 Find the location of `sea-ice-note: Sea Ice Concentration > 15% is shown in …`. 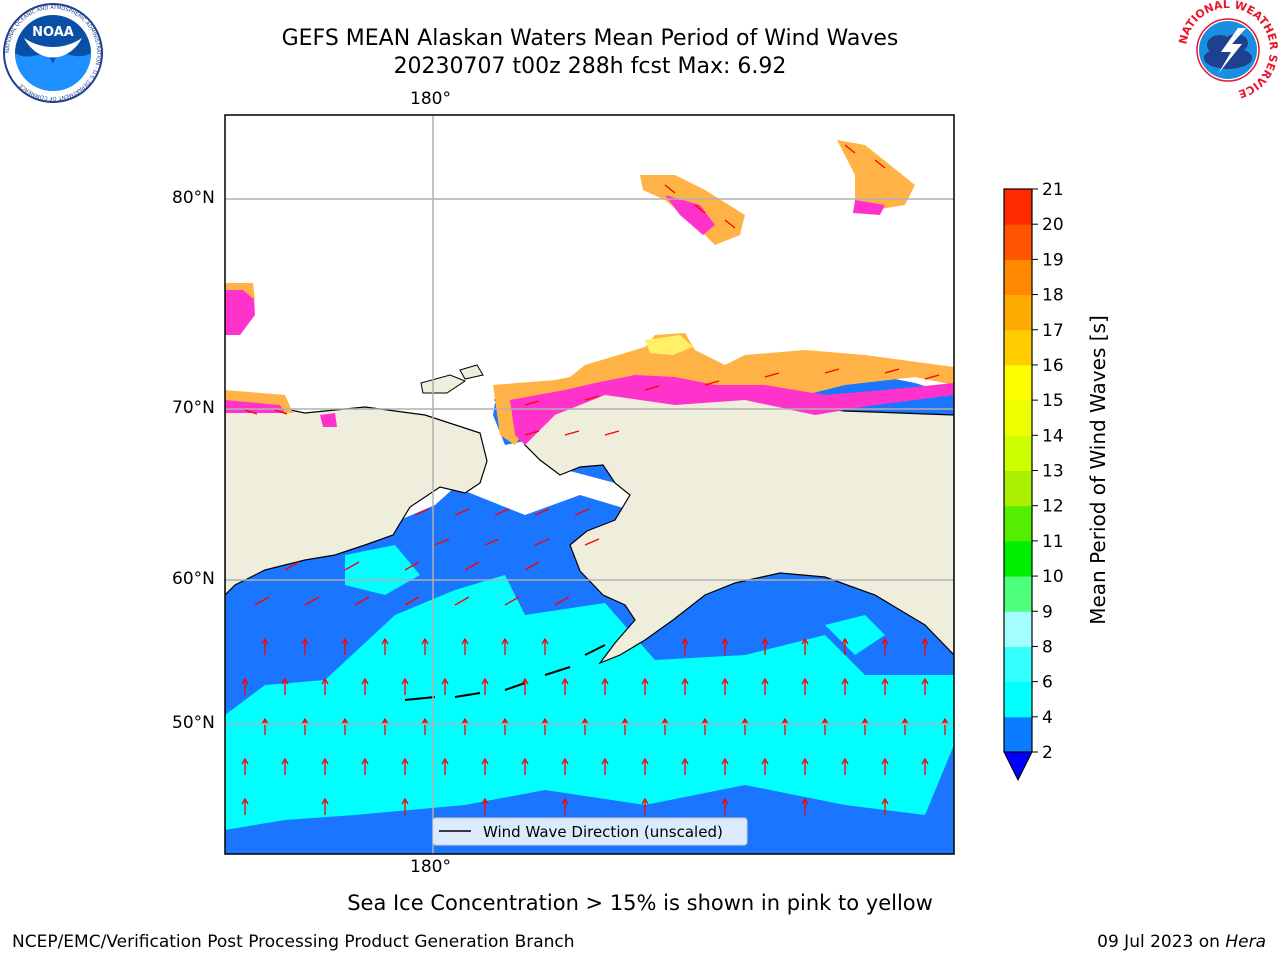

sea-ice-note: Sea Ice Concentration > 15% is shown in … is located at coordinates (640, 903).